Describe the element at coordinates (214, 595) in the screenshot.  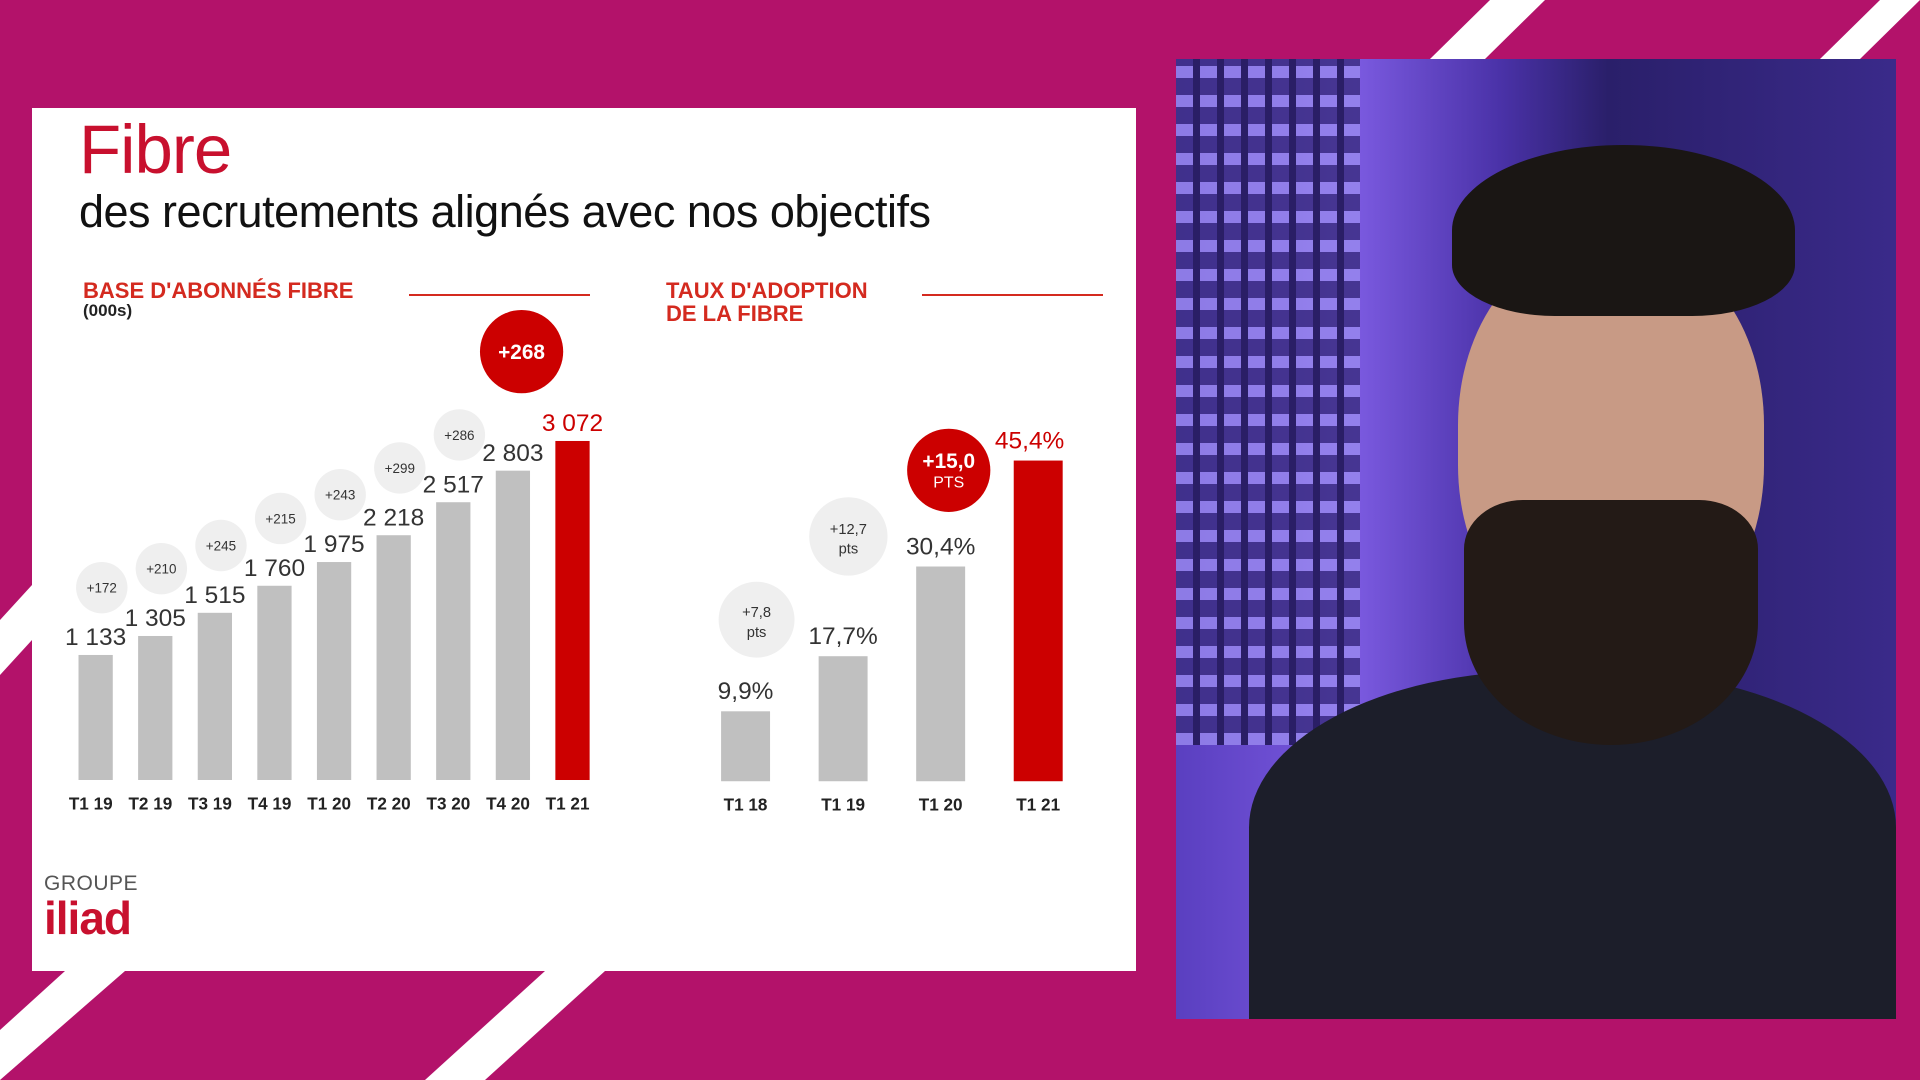
I see `value-label: 1 515` at that location.